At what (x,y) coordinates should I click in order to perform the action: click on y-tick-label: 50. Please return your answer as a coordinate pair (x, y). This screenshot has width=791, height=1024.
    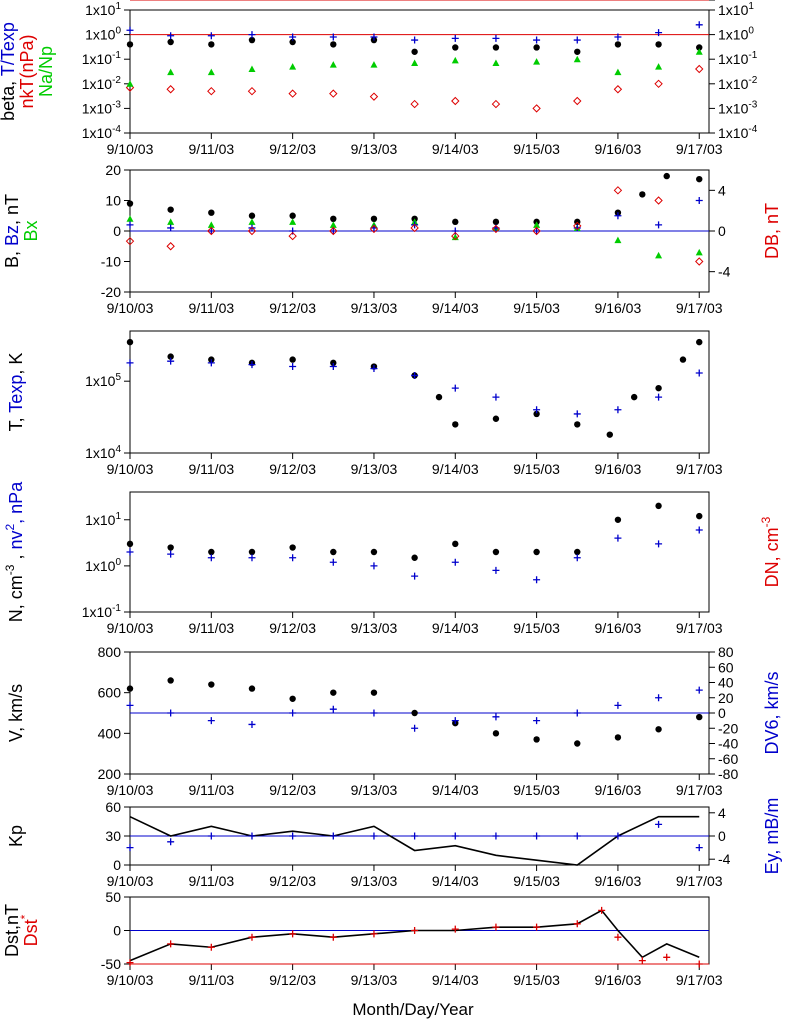
    Looking at the image, I should click on (113, 897).